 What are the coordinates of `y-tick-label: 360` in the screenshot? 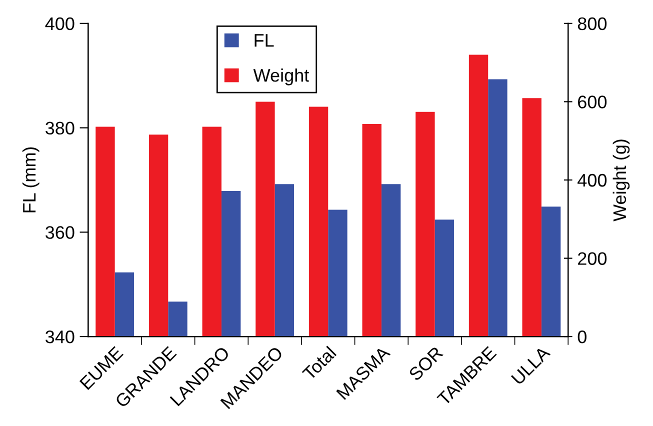 It's located at (60, 232).